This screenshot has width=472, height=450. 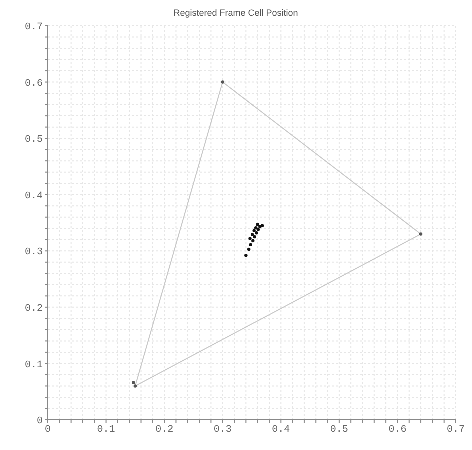 I want to click on x-tick-label: 0.2, so click(x=165, y=430).